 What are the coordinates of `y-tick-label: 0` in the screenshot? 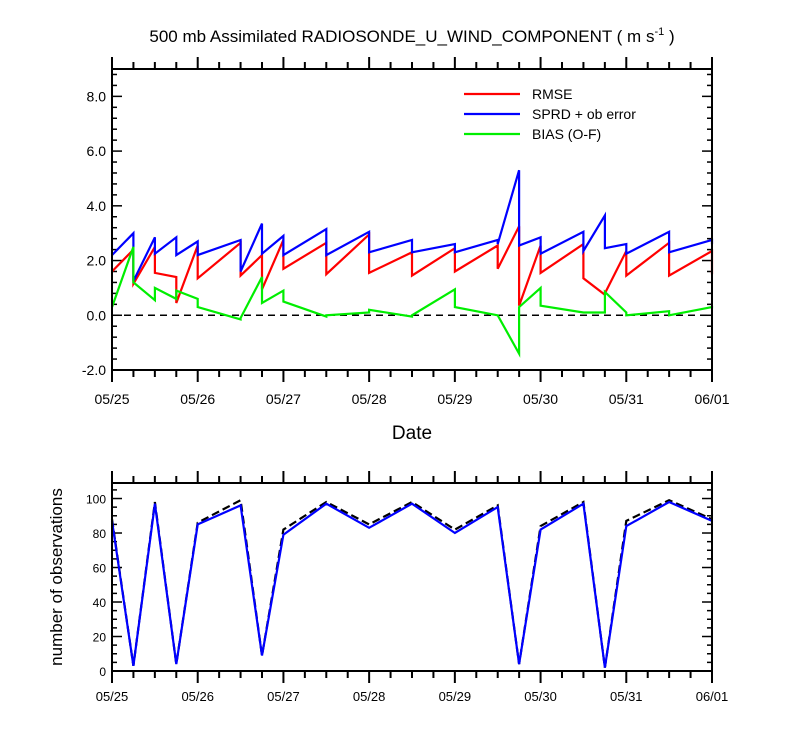 It's located at (102, 672).